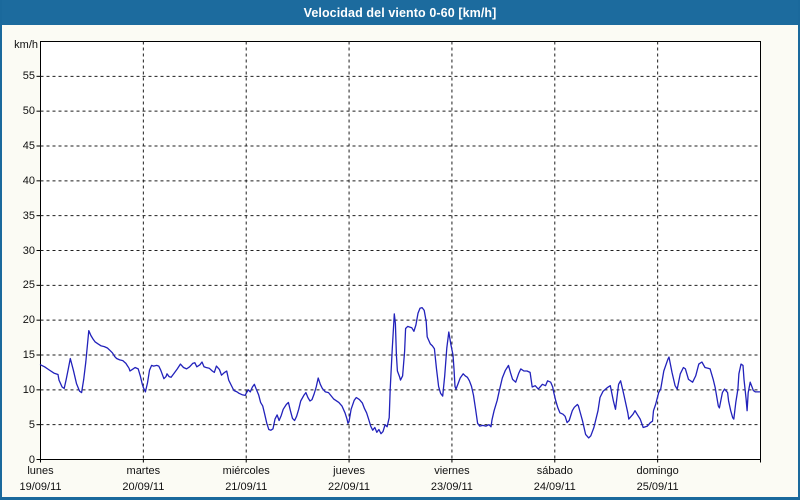 This screenshot has height=500, width=800. Describe the element at coordinates (28, 111) in the screenshot. I see `y-axis-tick-label: 50` at that location.